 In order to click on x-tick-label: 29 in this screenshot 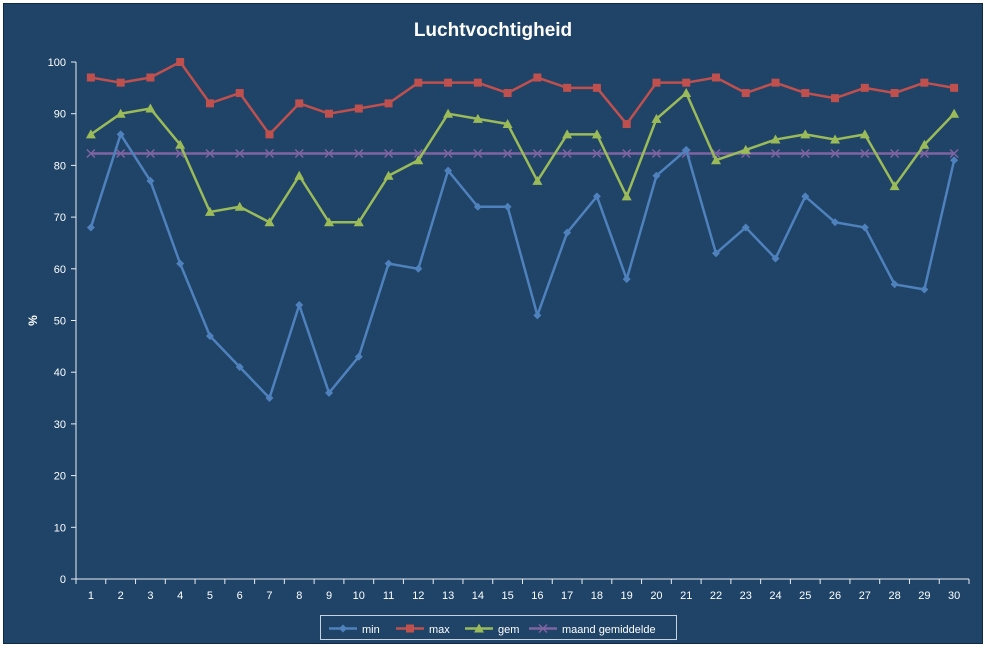, I will do `click(924, 596)`.